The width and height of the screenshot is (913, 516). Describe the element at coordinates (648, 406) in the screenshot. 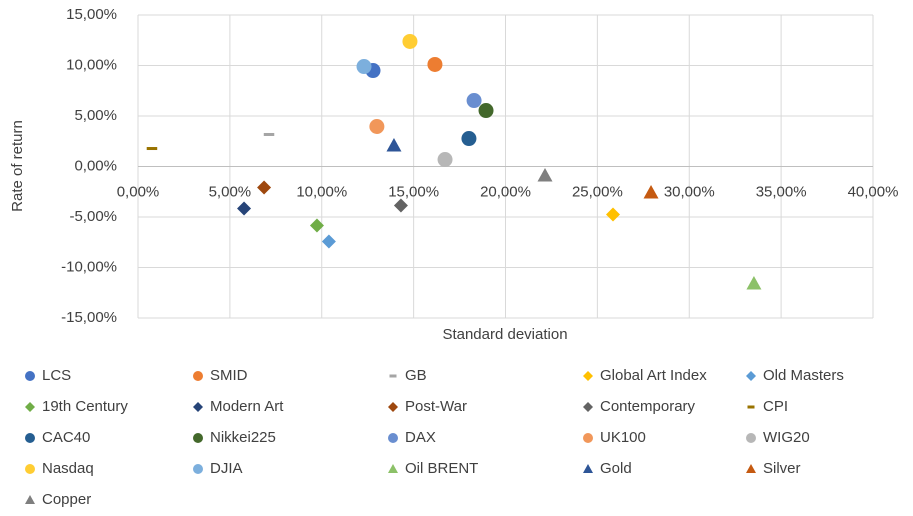

I see `legend-label: Contemporary` at that location.